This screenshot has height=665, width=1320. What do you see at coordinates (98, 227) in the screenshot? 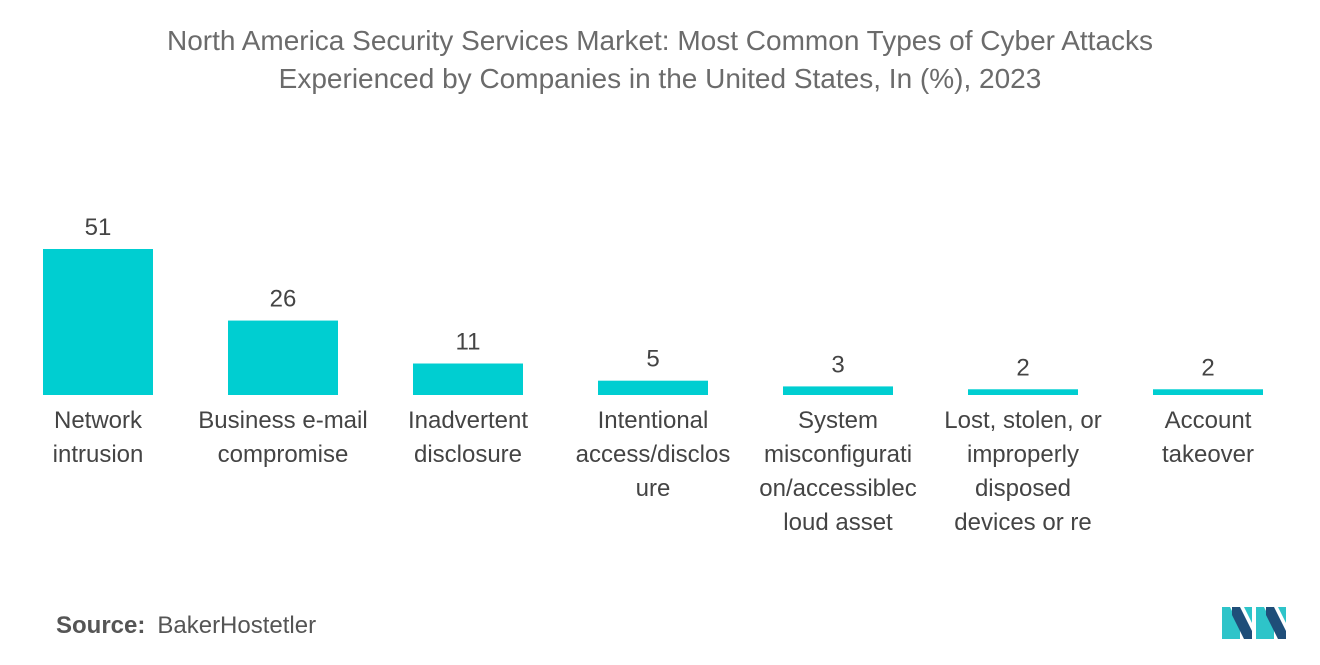
I see `data-label-0: 51` at bounding box center [98, 227].